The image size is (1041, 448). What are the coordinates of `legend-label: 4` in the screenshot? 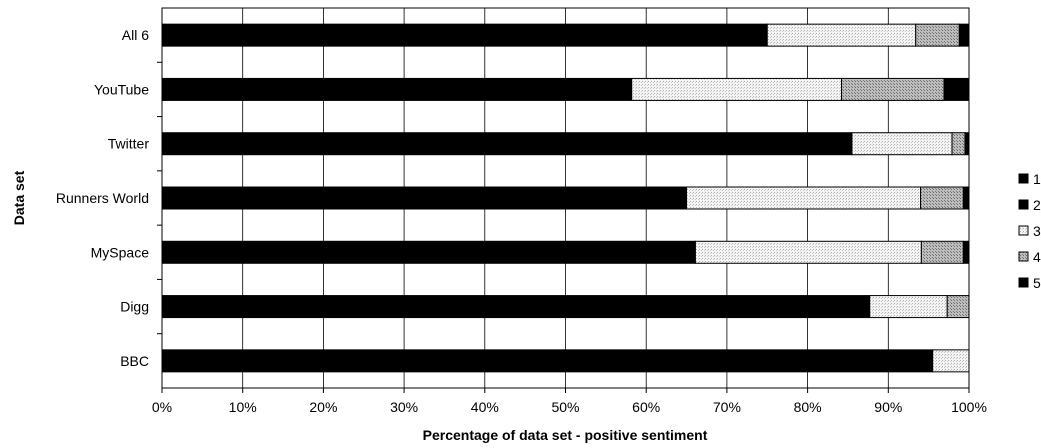 It's located at (1037, 257).